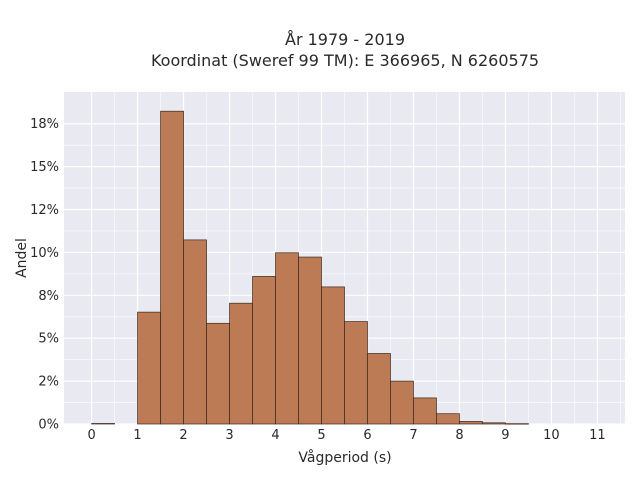 The image size is (640, 480). Describe the element at coordinates (275, 435) in the screenshot. I see `x-tick-label: 4` at that location.